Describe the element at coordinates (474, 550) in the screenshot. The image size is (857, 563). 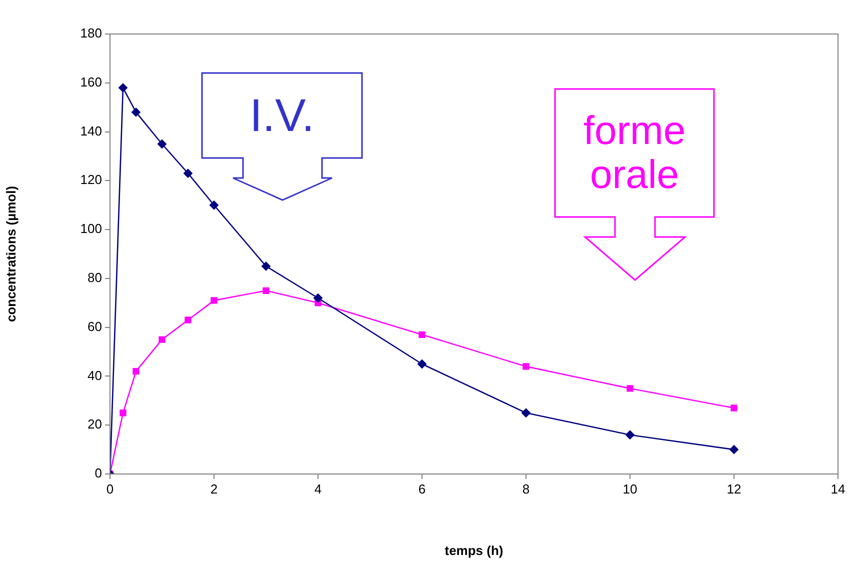
I see `x-axis-title: temps (h)` at that location.